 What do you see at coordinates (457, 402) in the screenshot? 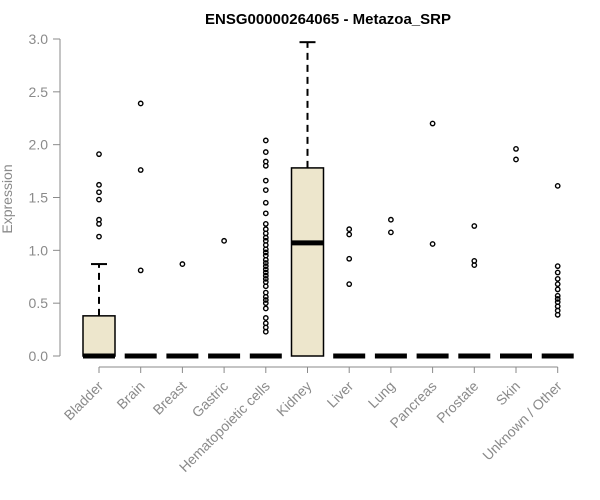
I see `x-tick-label: Prostate` at bounding box center [457, 402].